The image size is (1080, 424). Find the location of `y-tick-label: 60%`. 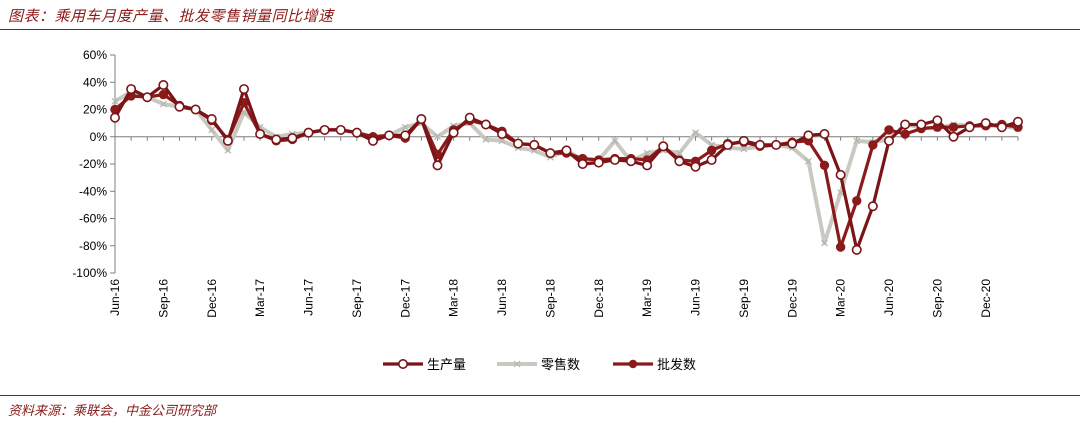

y-tick-label: 60% is located at coordinates (95, 55).